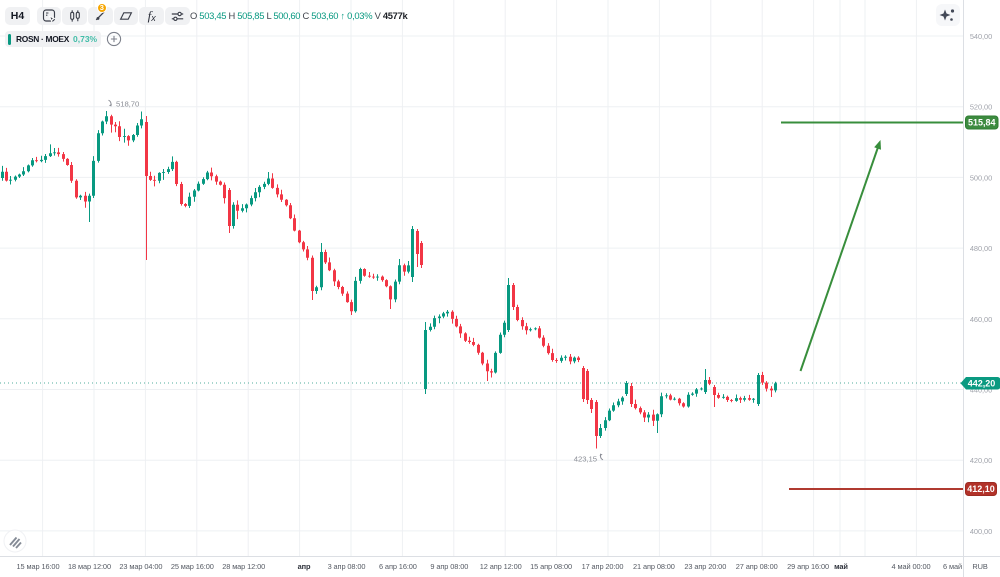 Image resolution: width=1000 pixels, height=577 pixels. Describe the element at coordinates (705, 566) in the screenshot. I see `svg-text: 23 апр 20:00` at that location.